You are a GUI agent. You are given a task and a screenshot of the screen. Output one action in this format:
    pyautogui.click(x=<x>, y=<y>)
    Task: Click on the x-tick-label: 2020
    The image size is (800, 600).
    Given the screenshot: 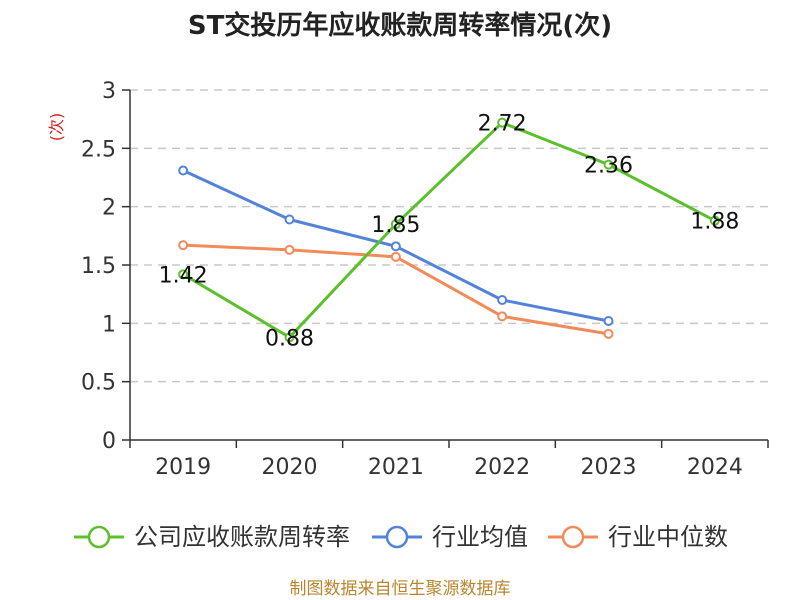 What is the action you would take?
    pyautogui.click(x=290, y=467)
    